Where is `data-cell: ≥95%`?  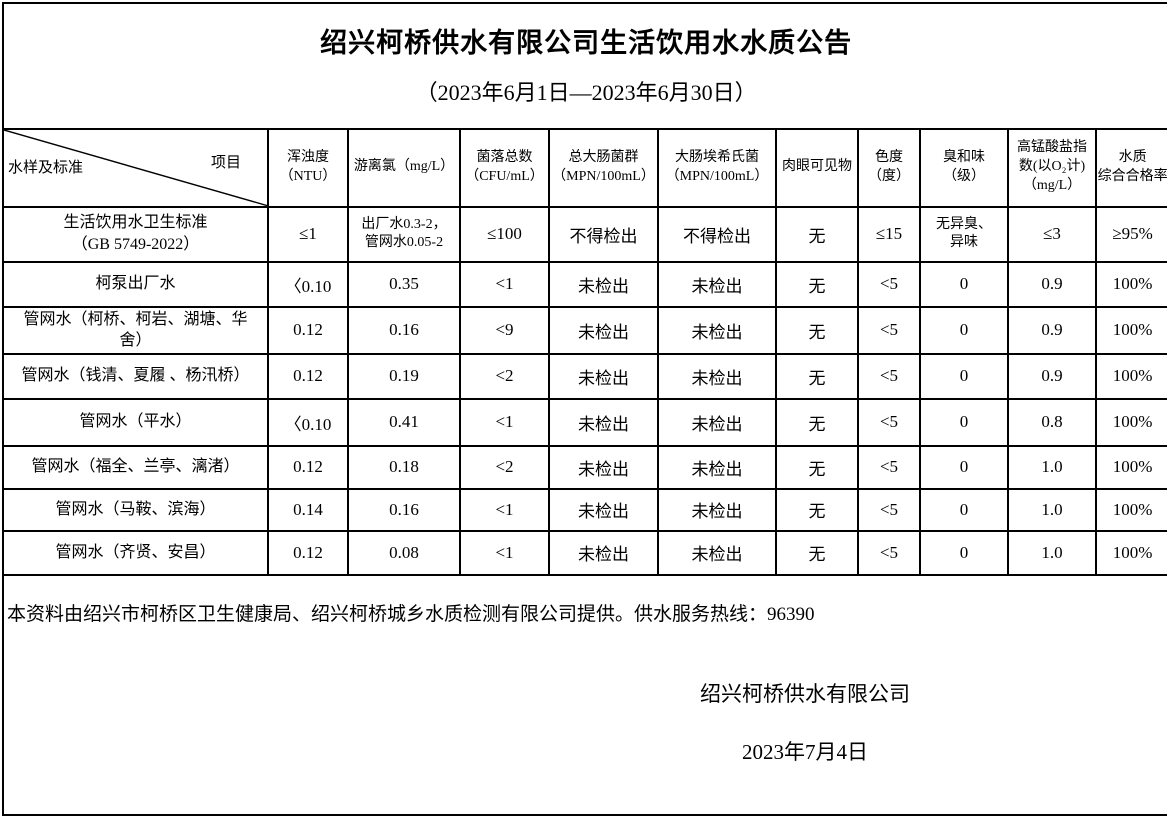 data-cell: ≥95% is located at coordinates (1130, 234).